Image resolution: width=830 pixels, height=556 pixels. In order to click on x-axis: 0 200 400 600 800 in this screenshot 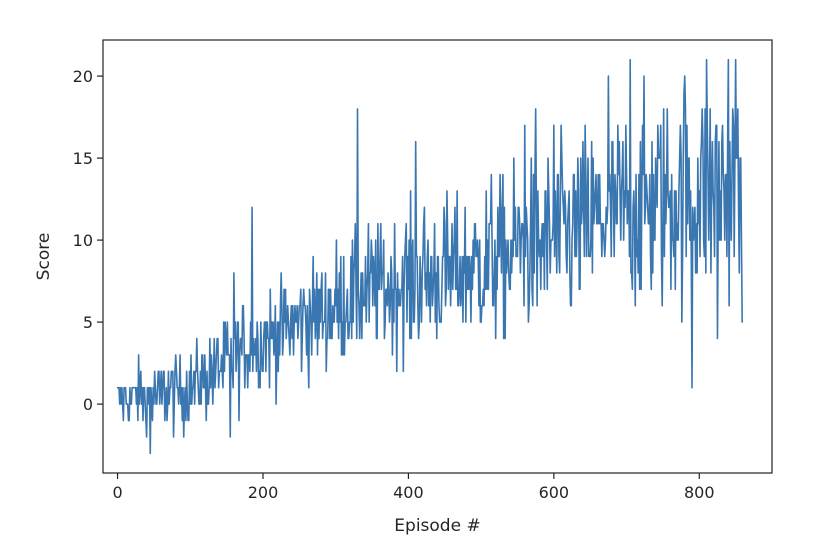, I will do `click(413, 487)`.